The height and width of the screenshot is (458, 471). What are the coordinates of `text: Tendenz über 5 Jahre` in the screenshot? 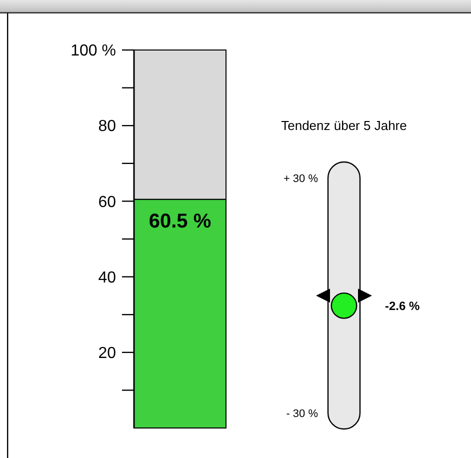 It's located at (344, 125).